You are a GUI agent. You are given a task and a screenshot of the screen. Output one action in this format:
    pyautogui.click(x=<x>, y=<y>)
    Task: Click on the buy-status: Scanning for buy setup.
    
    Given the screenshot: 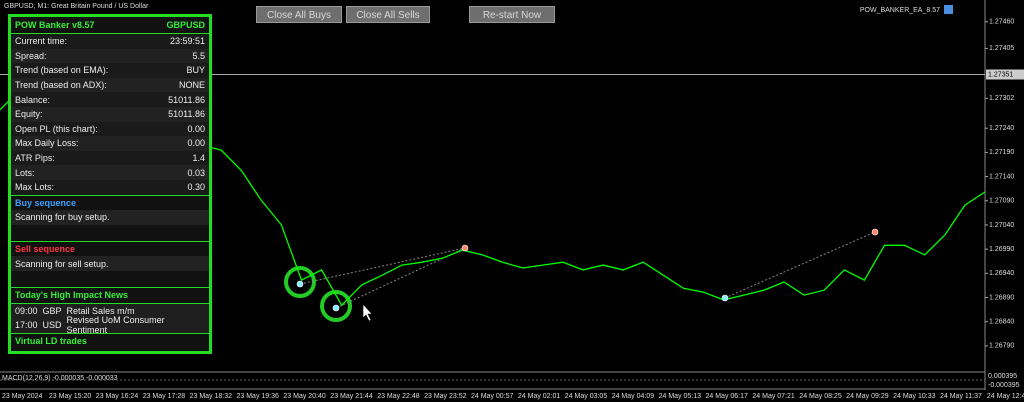 What is the action you would take?
    pyautogui.click(x=62, y=217)
    